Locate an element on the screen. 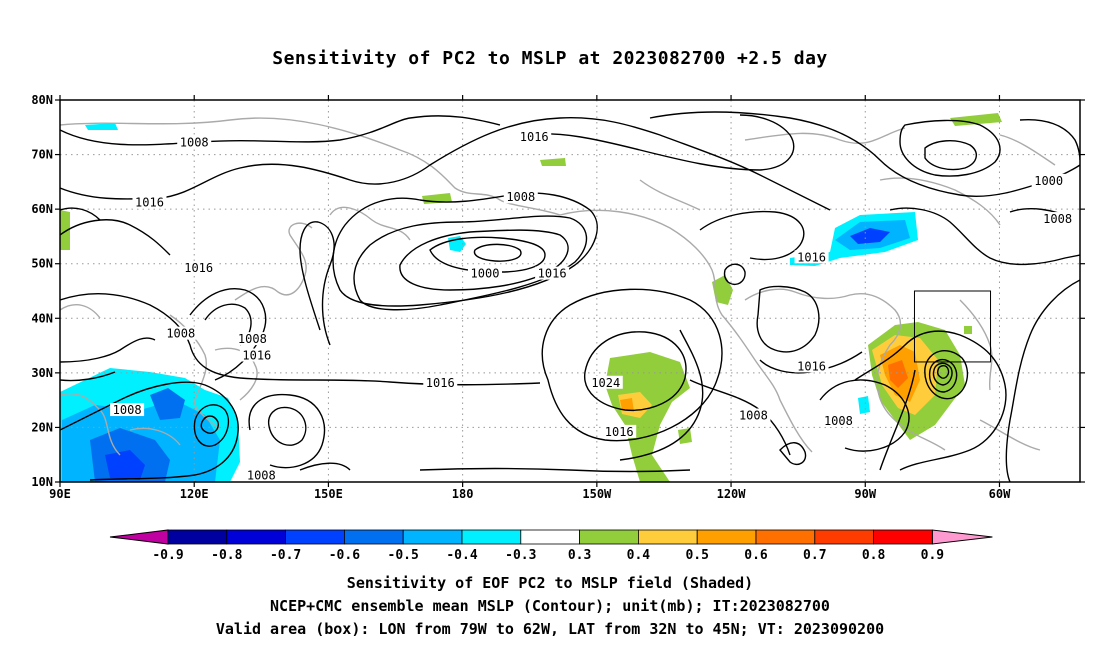 The width and height of the screenshot is (1100, 650). lat-tick-label: 20N is located at coordinates (42, 427).